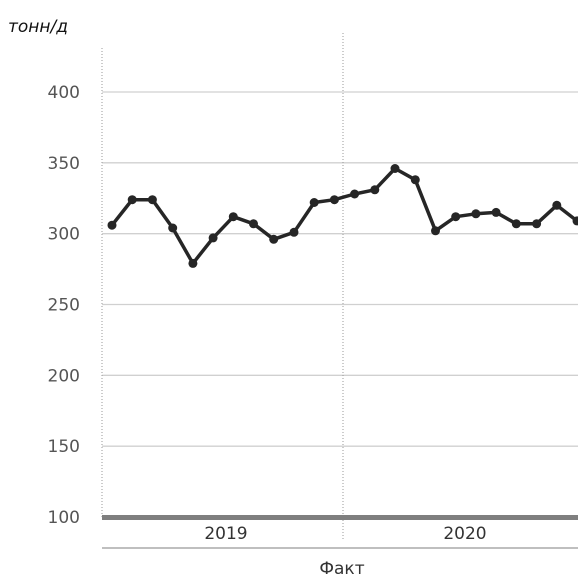  I want to click on series-line, so click(344, 216).